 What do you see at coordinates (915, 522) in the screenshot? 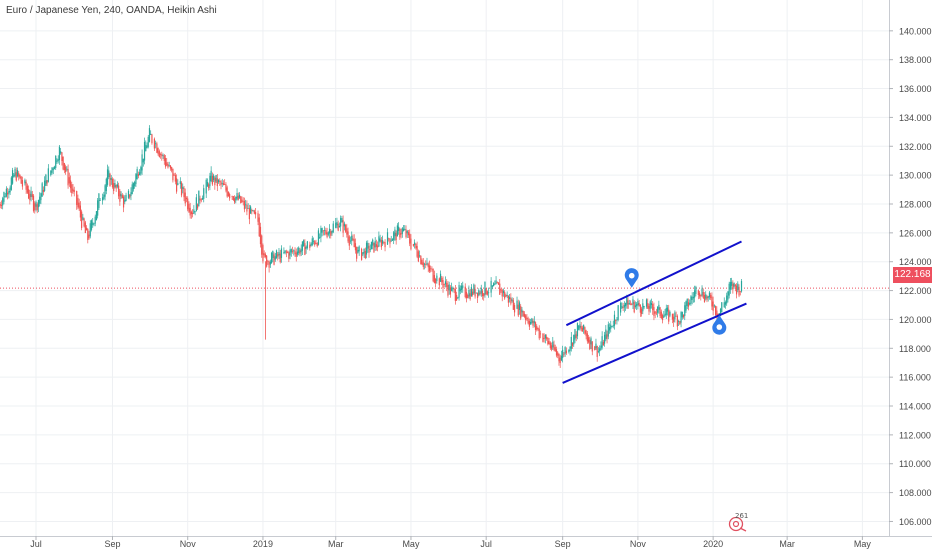
I see `y-tick-label: 106.000` at bounding box center [915, 522].